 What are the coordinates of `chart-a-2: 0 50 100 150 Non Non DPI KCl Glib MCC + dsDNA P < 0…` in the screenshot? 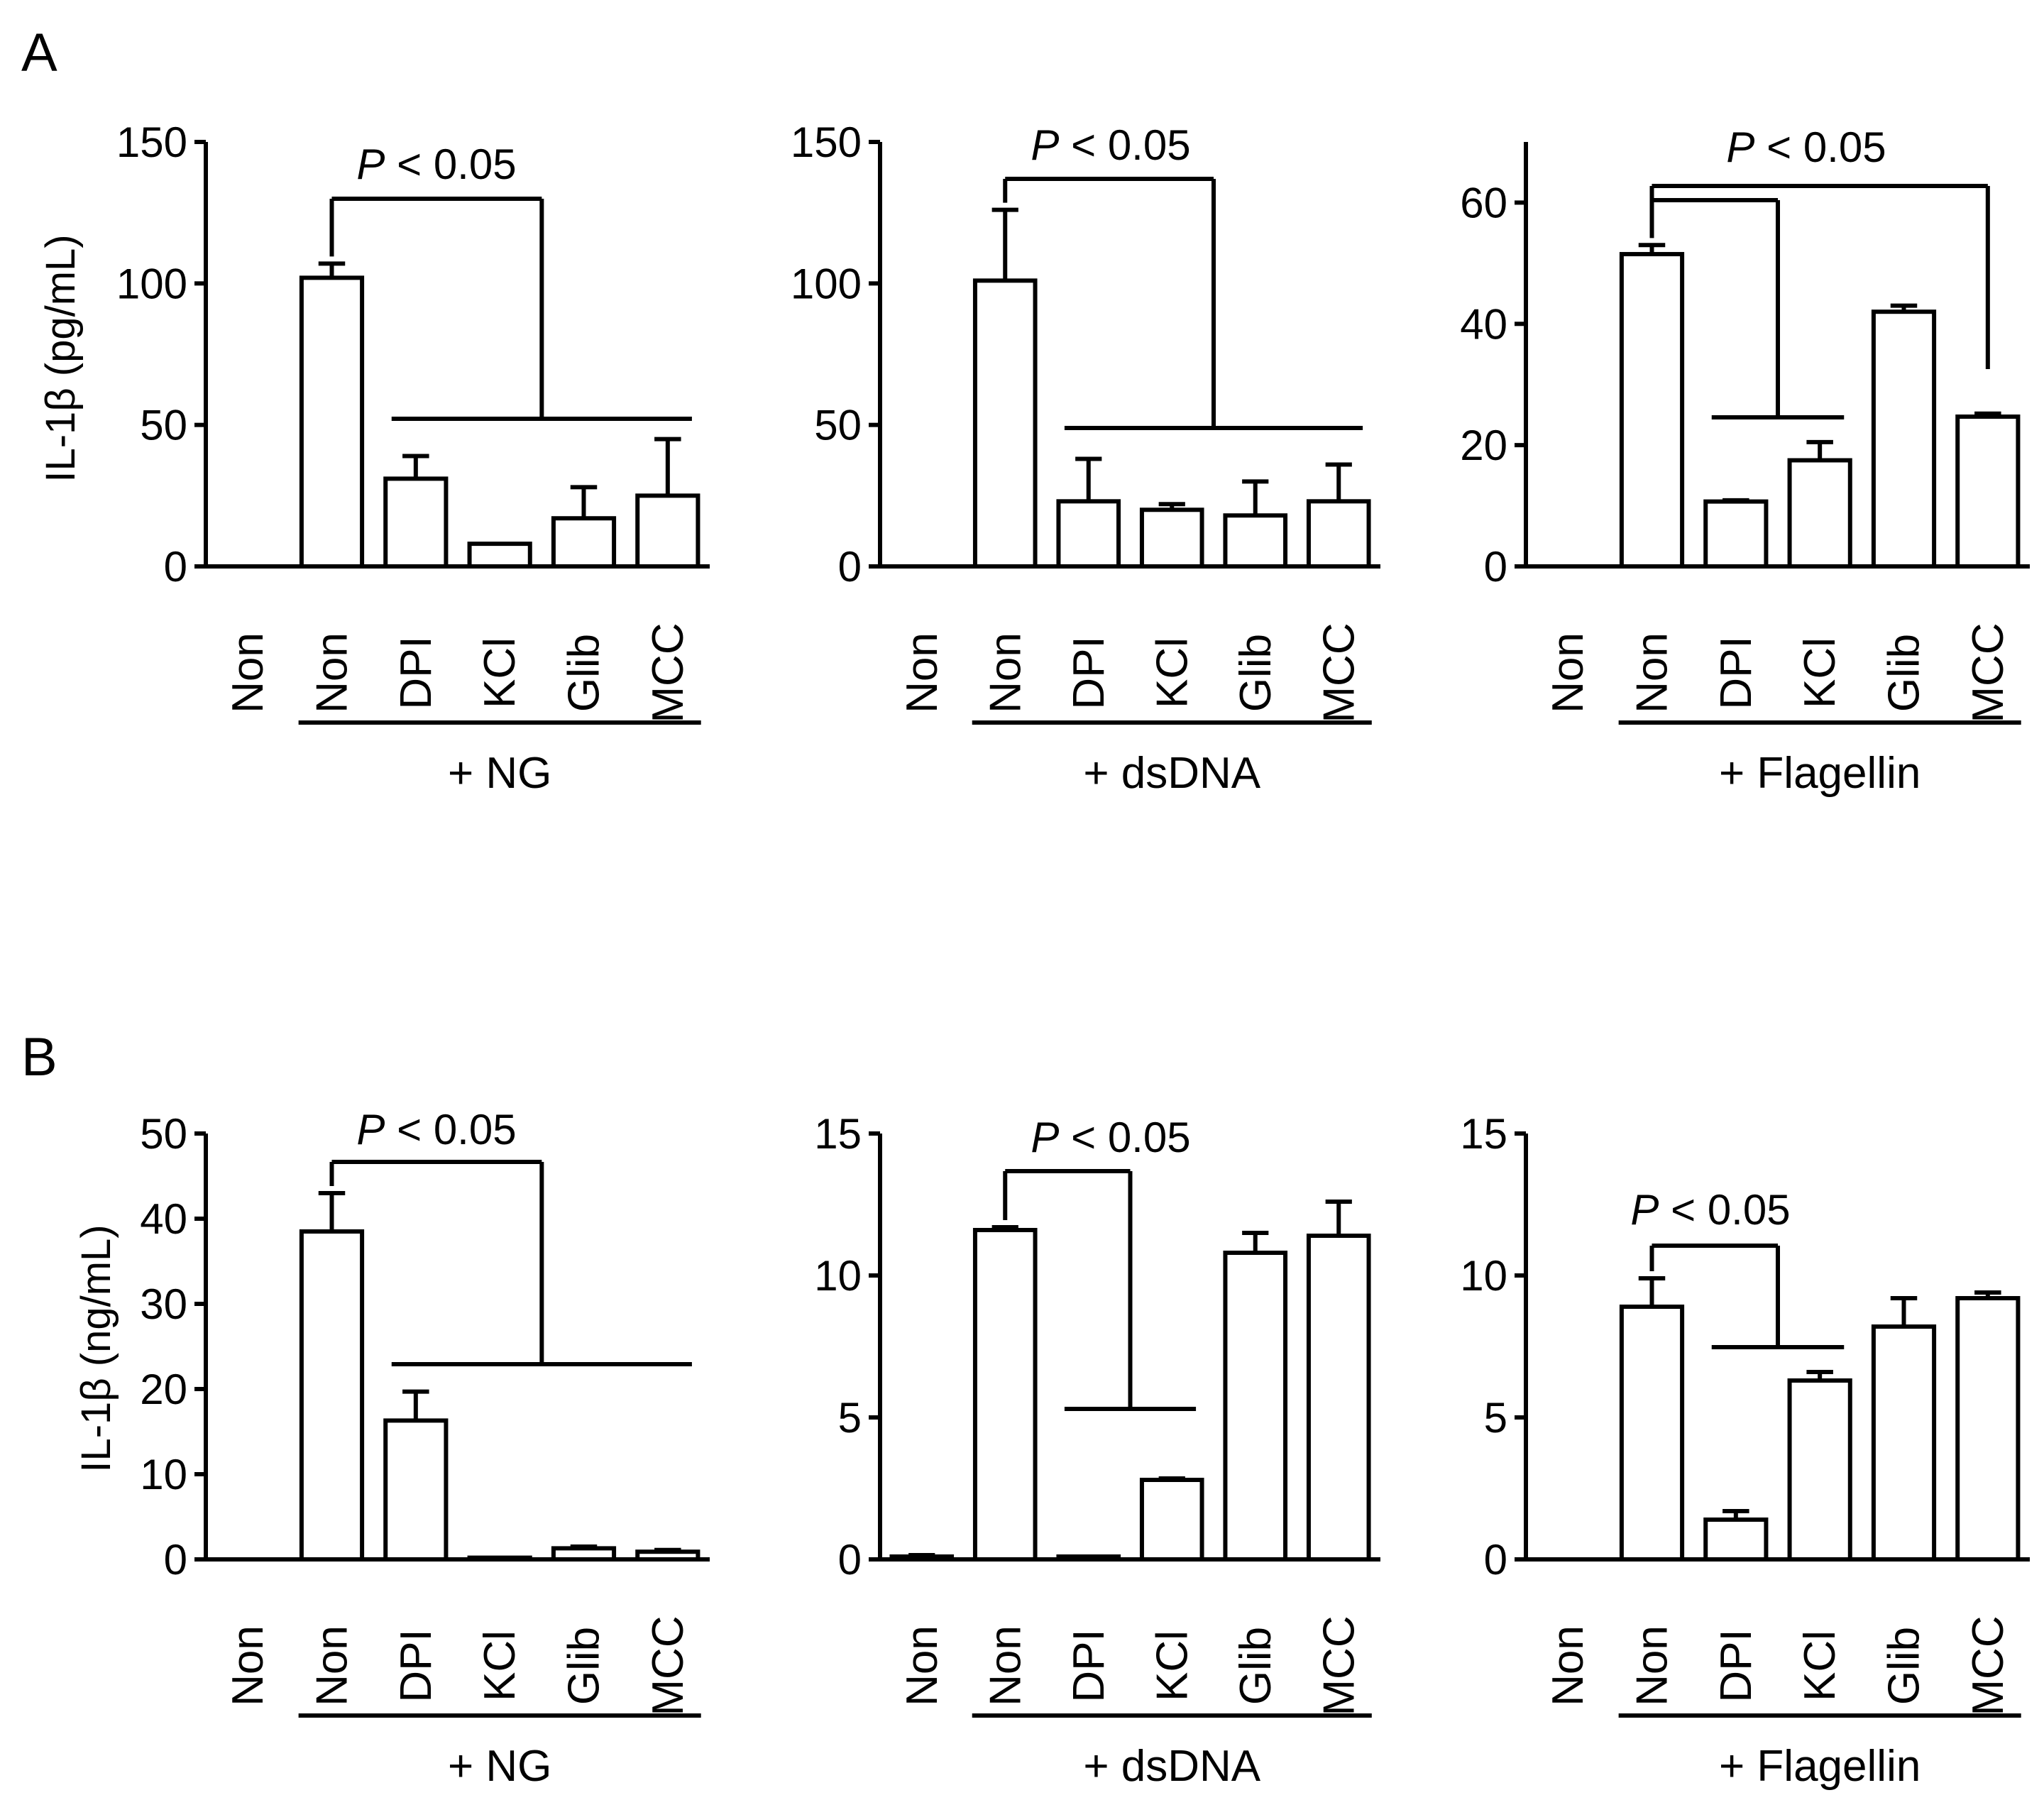 It's located at (1085, 458).